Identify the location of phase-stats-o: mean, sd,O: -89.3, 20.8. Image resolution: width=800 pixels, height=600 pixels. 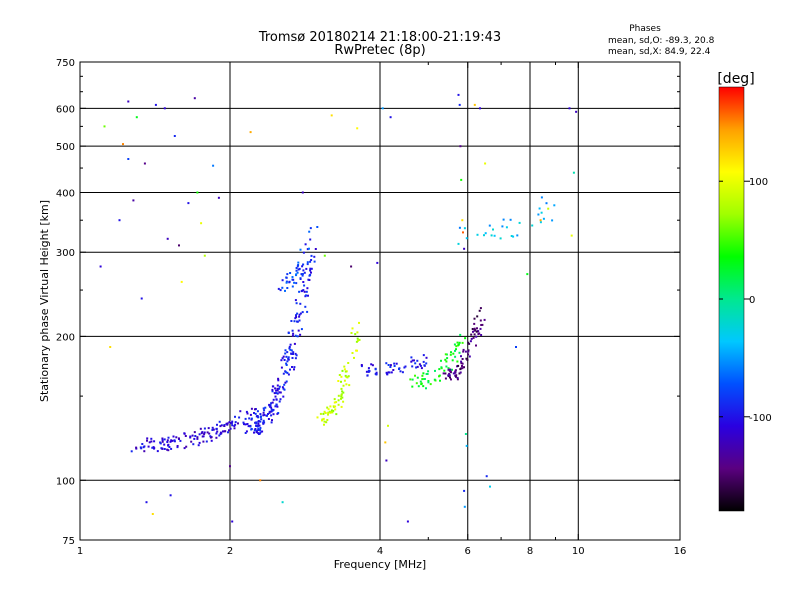
(661, 41).